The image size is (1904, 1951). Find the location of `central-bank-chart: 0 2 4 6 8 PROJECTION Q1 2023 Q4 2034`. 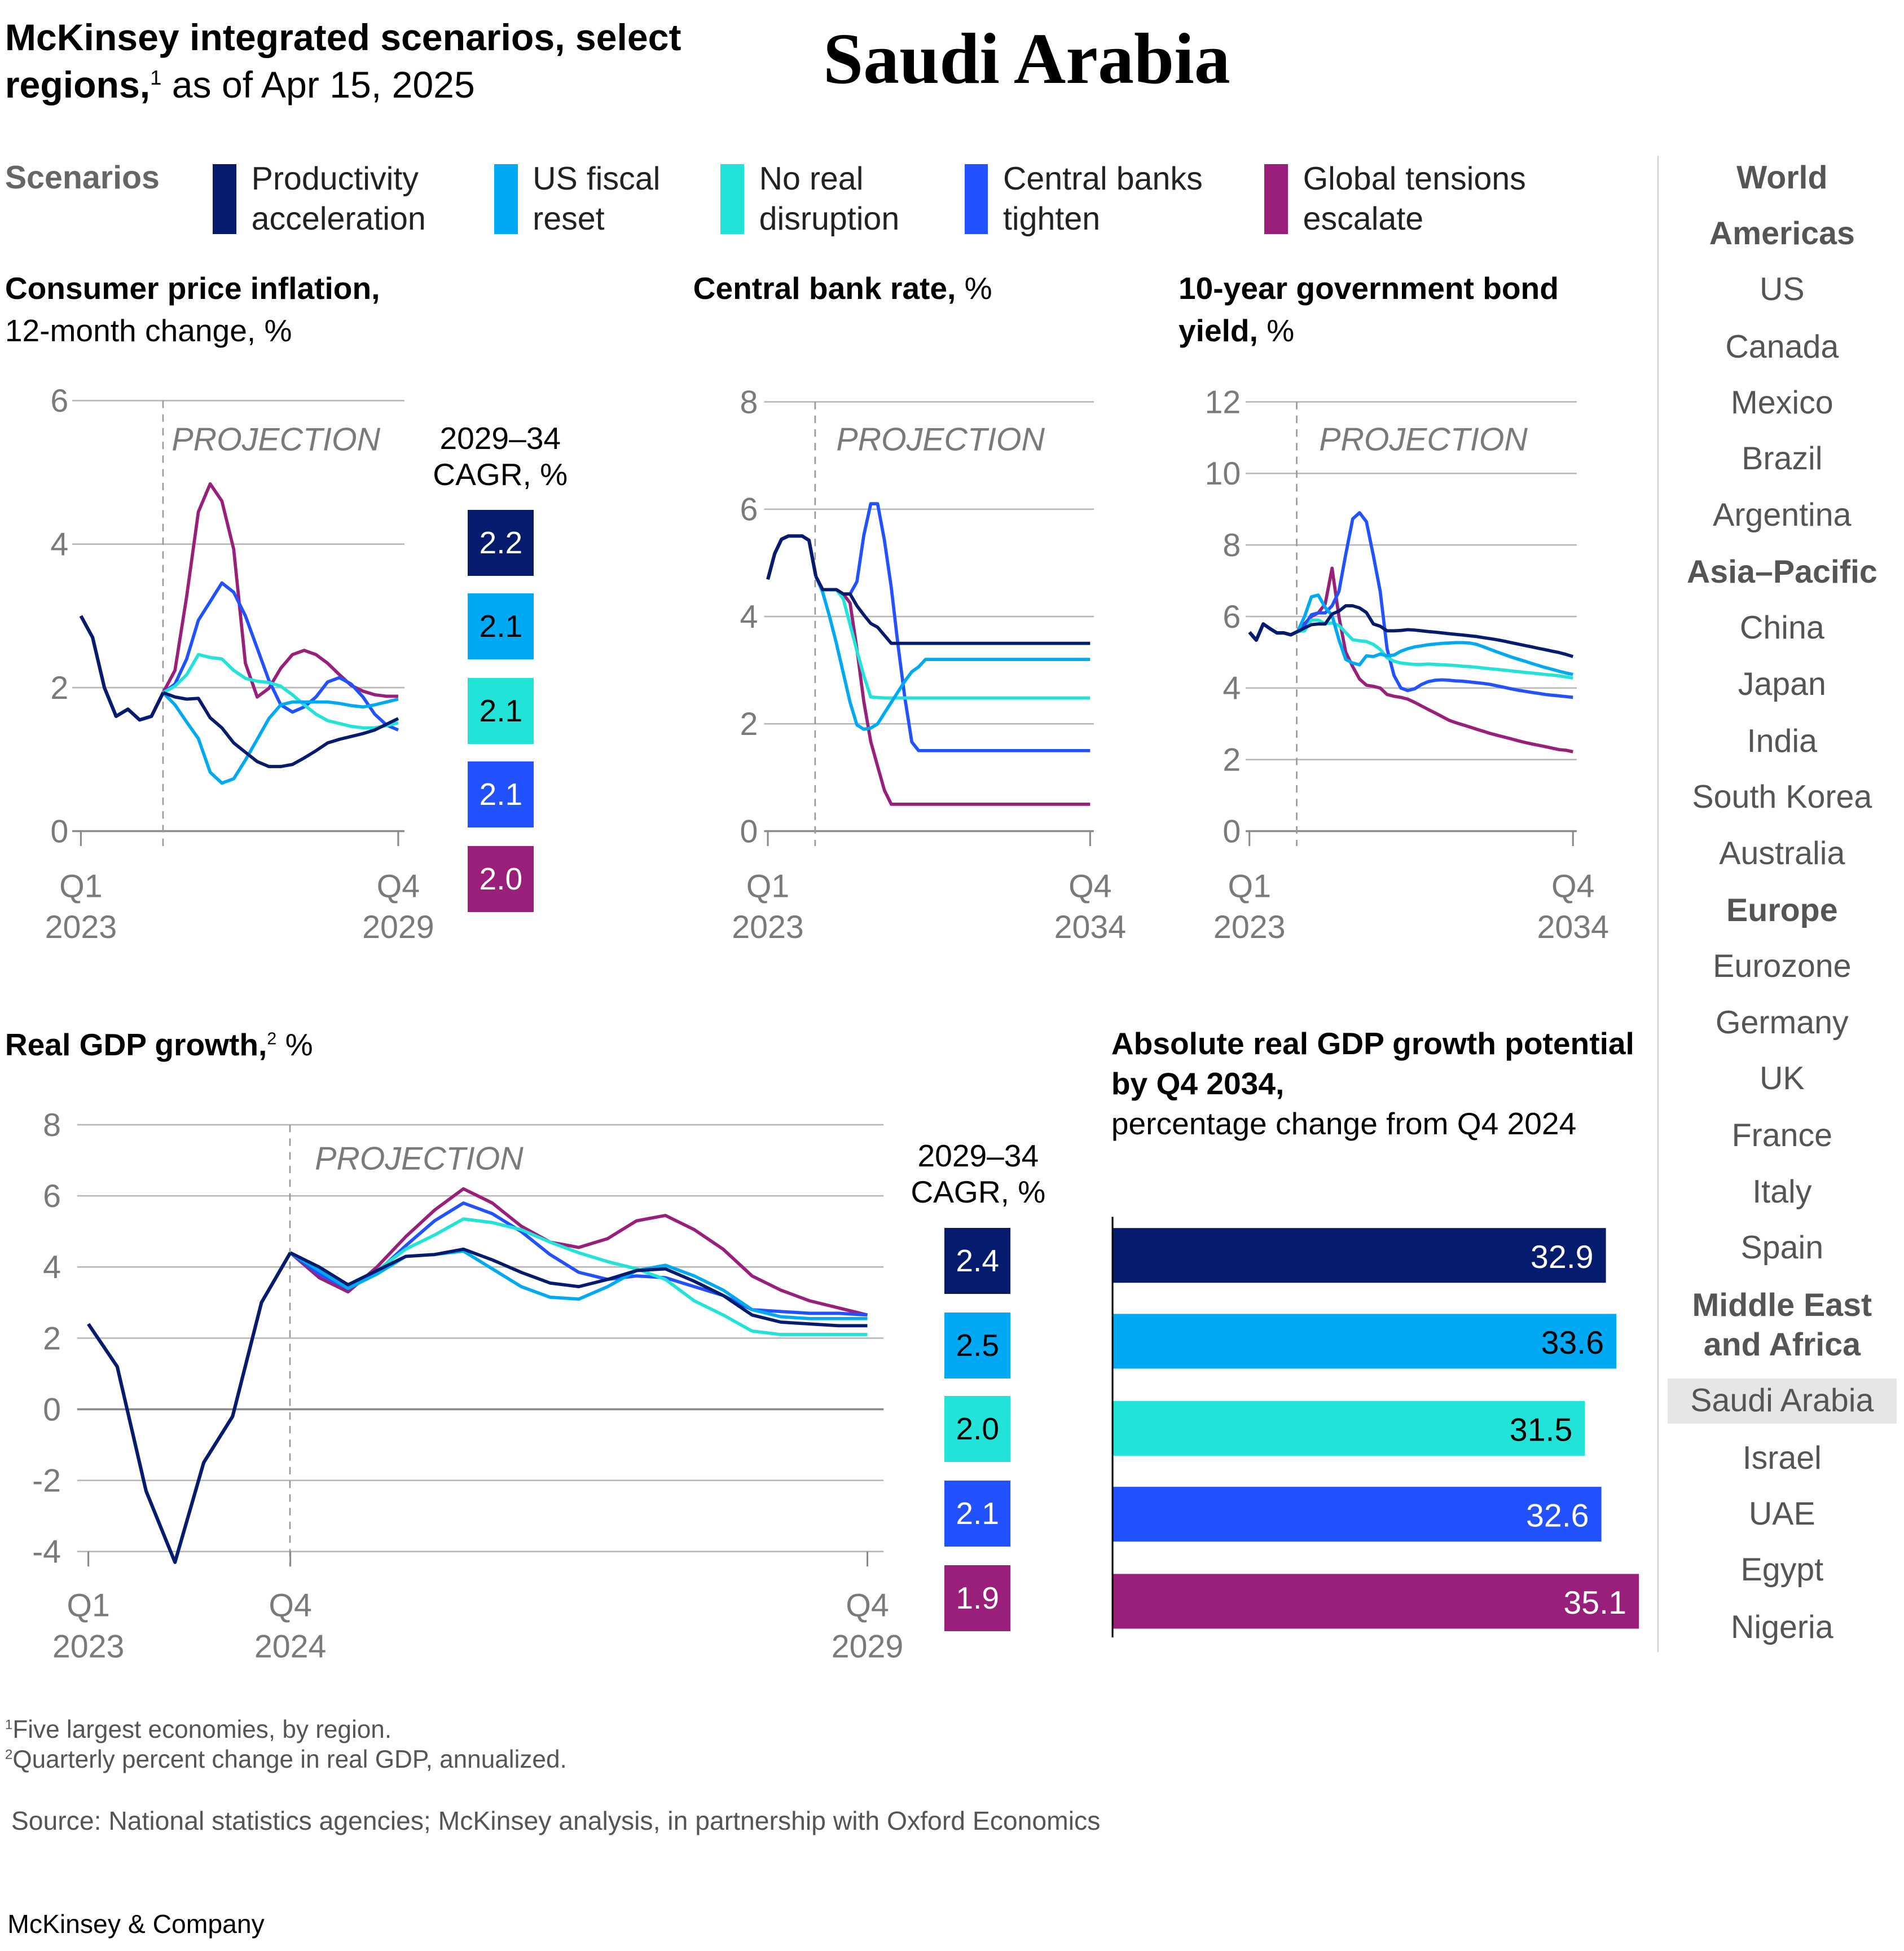

central-bank-chart: 0 2 4 6 8 PROJECTION Q1 2023 Q4 2034 is located at coordinates (929, 665).